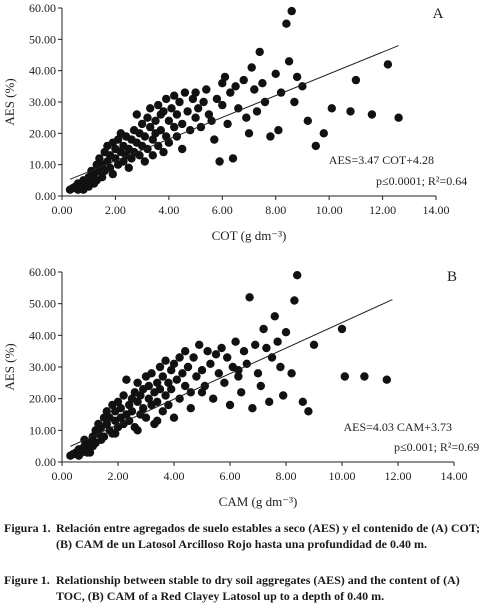  What do you see at coordinates (62, 210) in the screenshot?
I see `panel-a-x-tick-label: 0.00` at bounding box center [62, 210].